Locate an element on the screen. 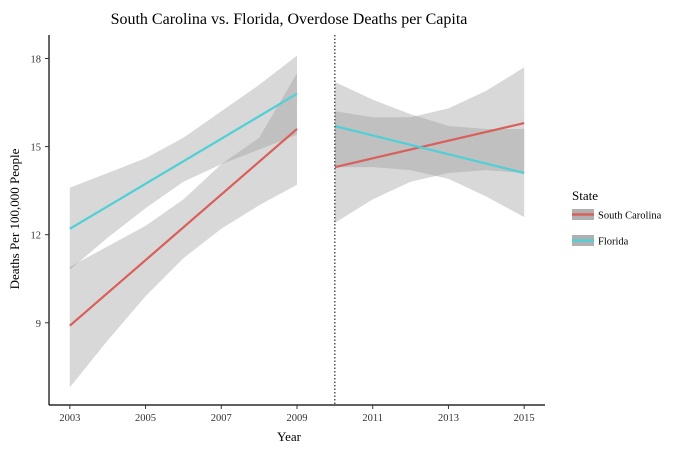  y-tick-label: 9 is located at coordinates (38, 324).